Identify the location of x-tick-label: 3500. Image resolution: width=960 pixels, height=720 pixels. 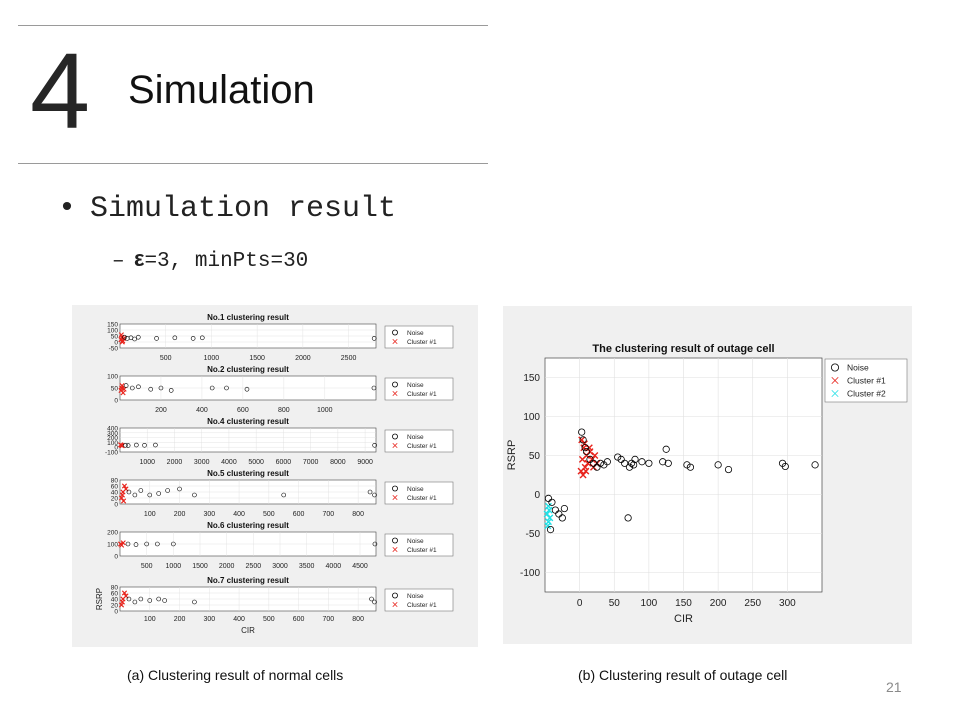
(307, 566).